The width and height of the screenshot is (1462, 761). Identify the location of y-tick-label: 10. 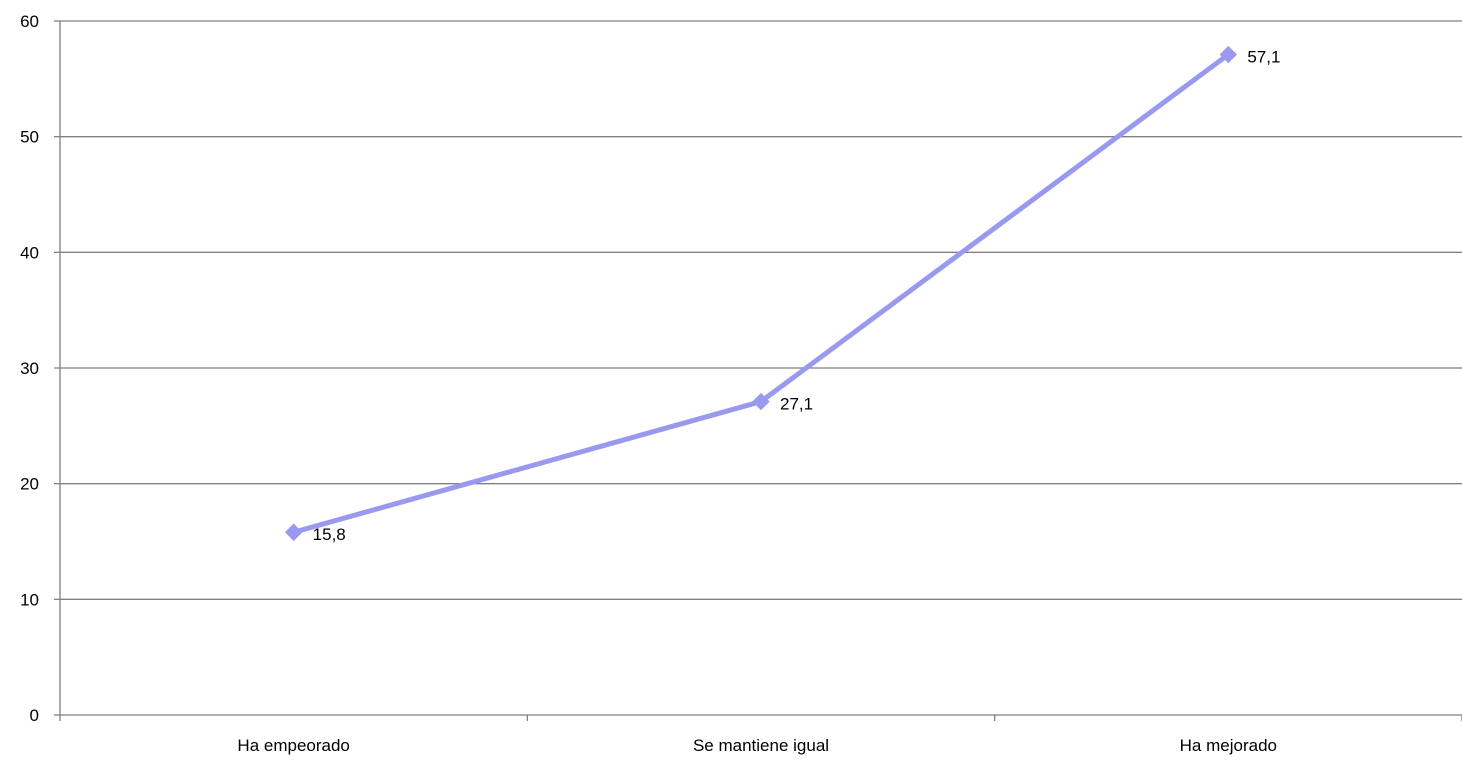
(29, 599).